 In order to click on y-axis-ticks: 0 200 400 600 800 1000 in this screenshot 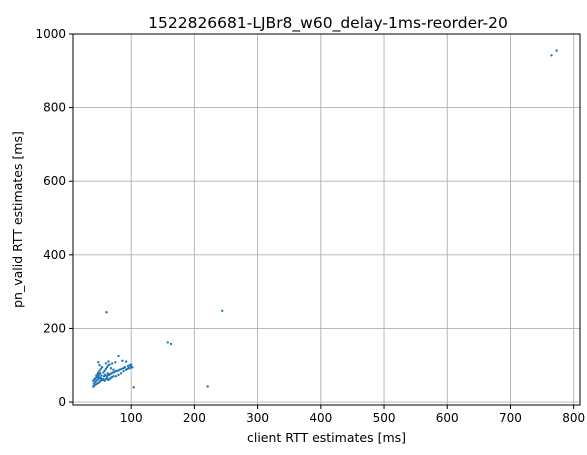, I will do `click(54, 218)`.